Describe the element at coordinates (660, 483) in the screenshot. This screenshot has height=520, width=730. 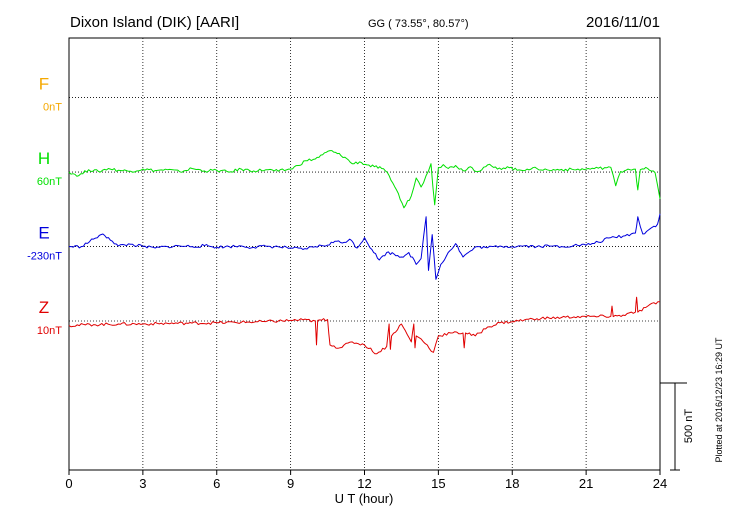
I see `x-tick-label: 24` at that location.